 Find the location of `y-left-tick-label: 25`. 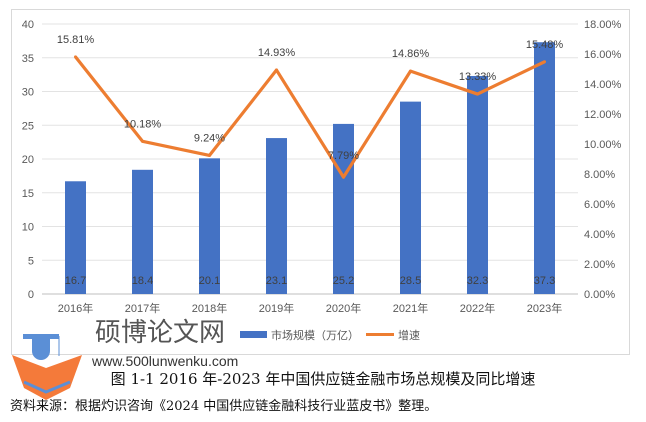

y-left-tick-label: 25 is located at coordinates (28, 126).